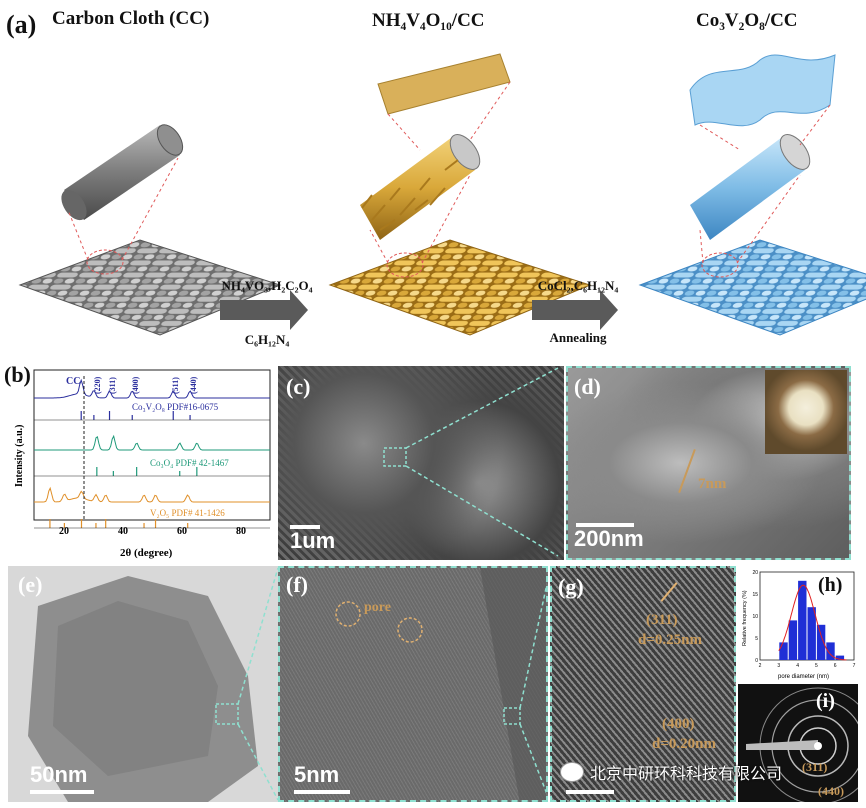 Image resolution: width=866 pixels, height=808 pixels. Describe the element at coordinates (815, 767) in the screenshot. I see `panel-i-311: (311)` at that location.